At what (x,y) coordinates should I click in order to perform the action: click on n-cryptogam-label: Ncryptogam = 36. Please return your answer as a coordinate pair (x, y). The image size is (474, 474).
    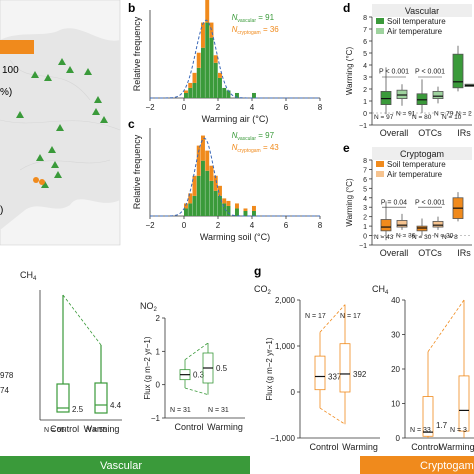
    Looking at the image, I should click on (256, 30).